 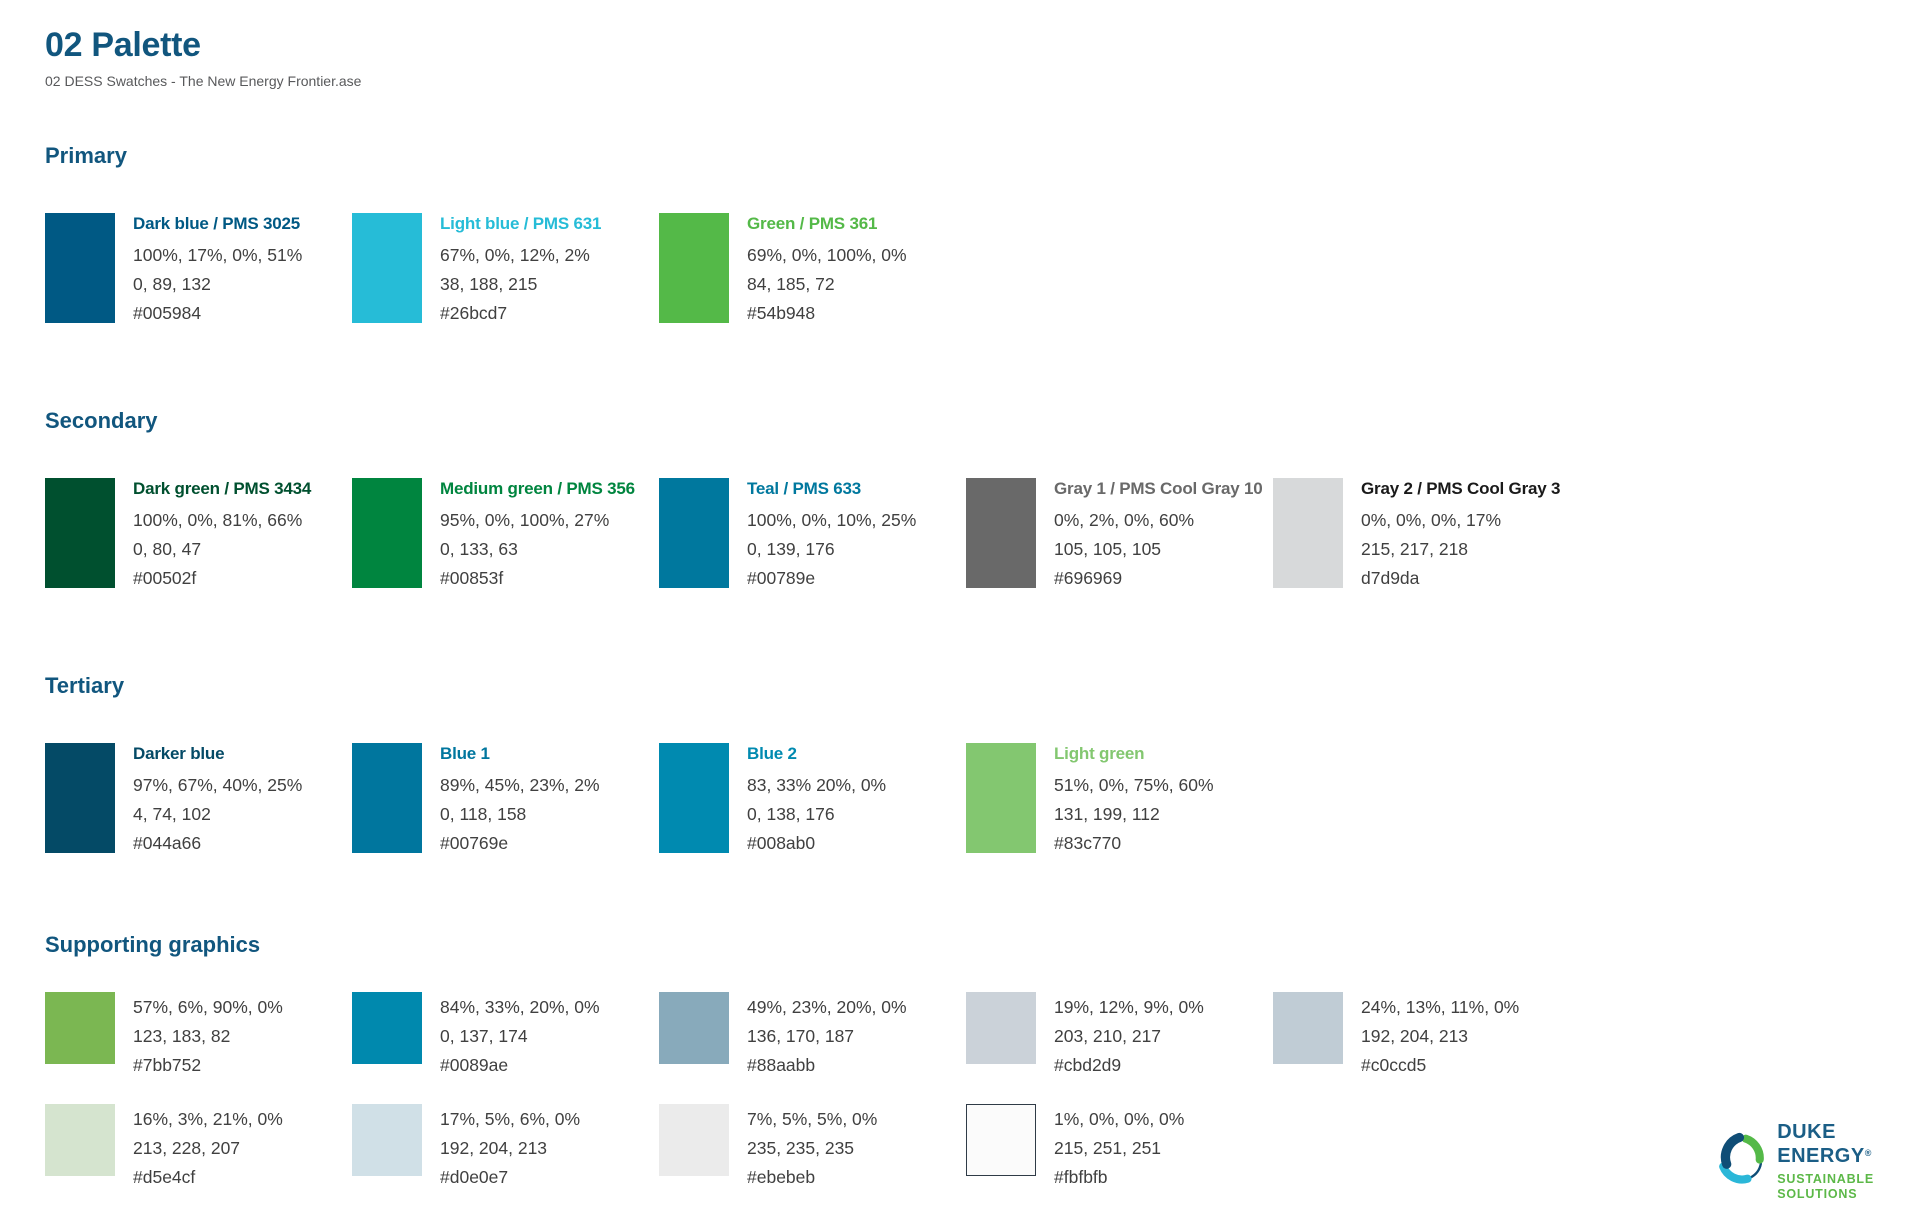 I want to click on section-heading-secondary: Secondary, so click(x=101, y=420).